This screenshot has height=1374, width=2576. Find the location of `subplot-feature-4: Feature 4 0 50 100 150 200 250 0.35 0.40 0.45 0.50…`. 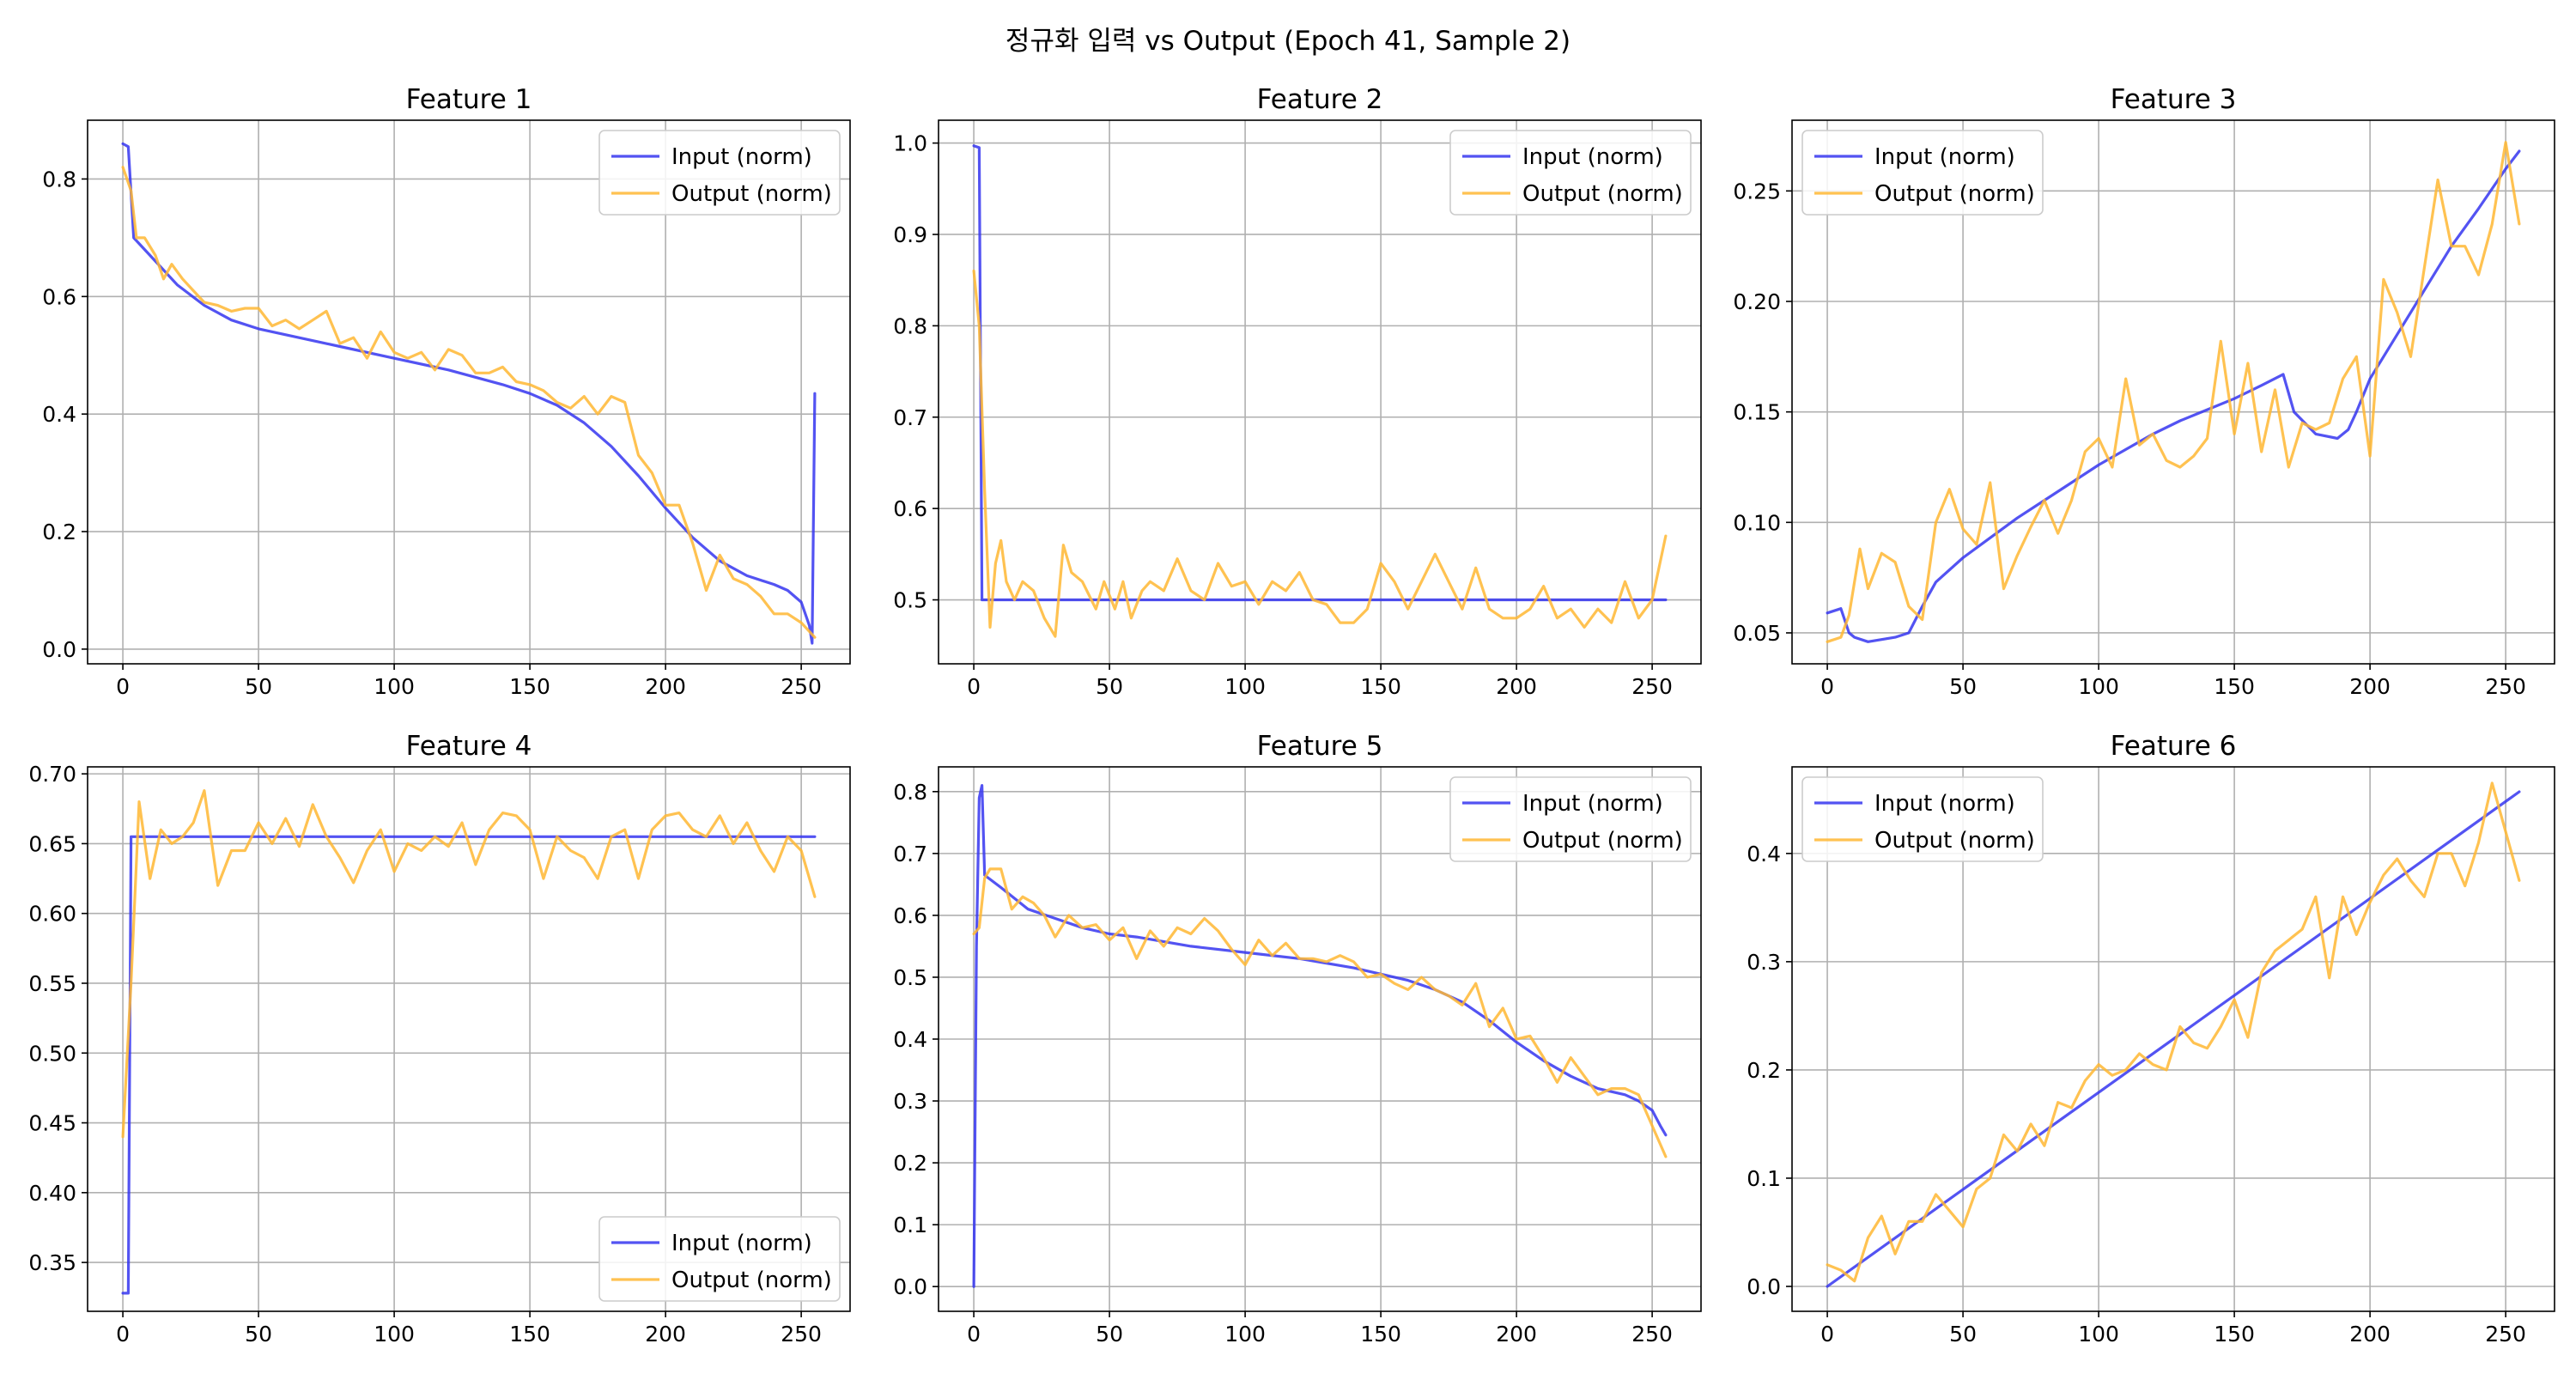

subplot-feature-4: Feature 4 0 50 100 150 200 250 0.35 0.40 0.45 0.50… is located at coordinates (440, 1039).